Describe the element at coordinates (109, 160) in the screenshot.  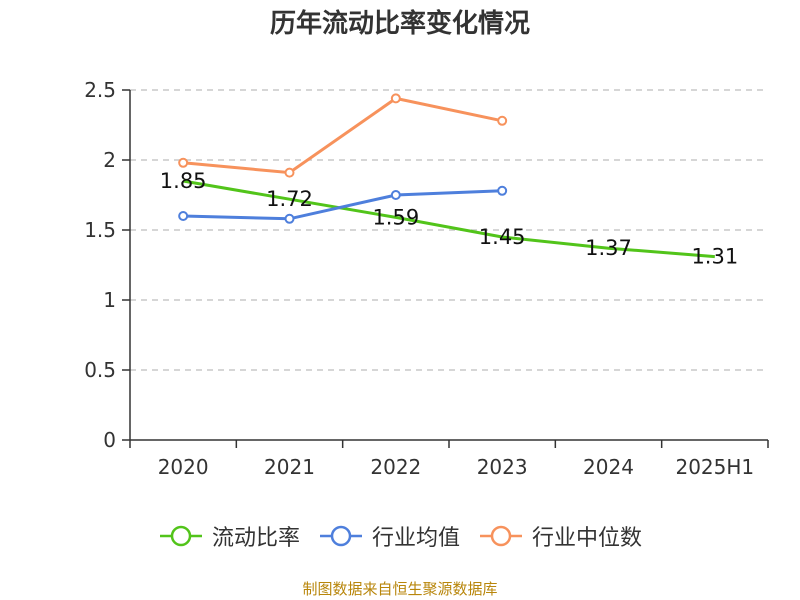
I see `y-tick-label: 2` at that location.